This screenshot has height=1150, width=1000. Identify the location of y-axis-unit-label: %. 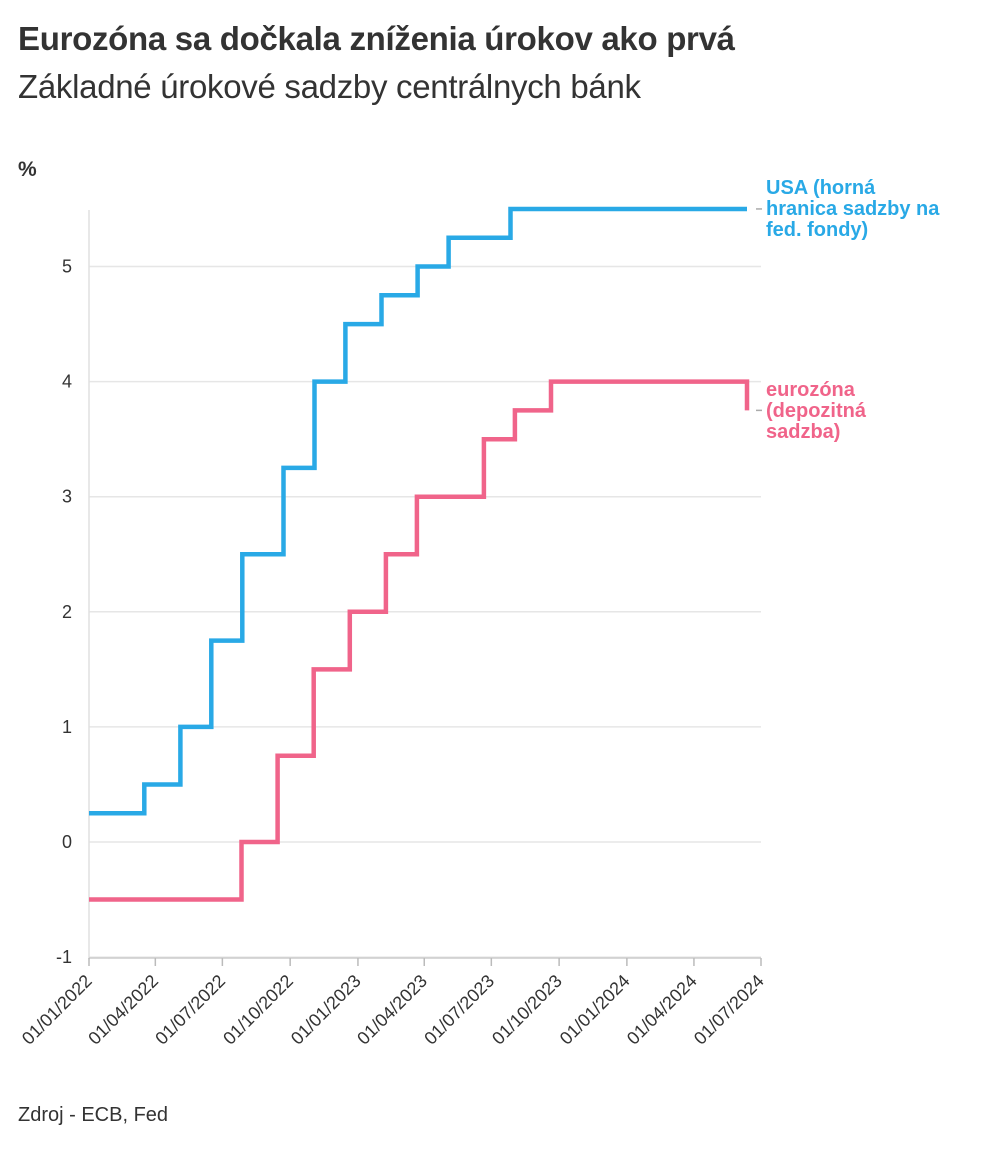
(27, 169).